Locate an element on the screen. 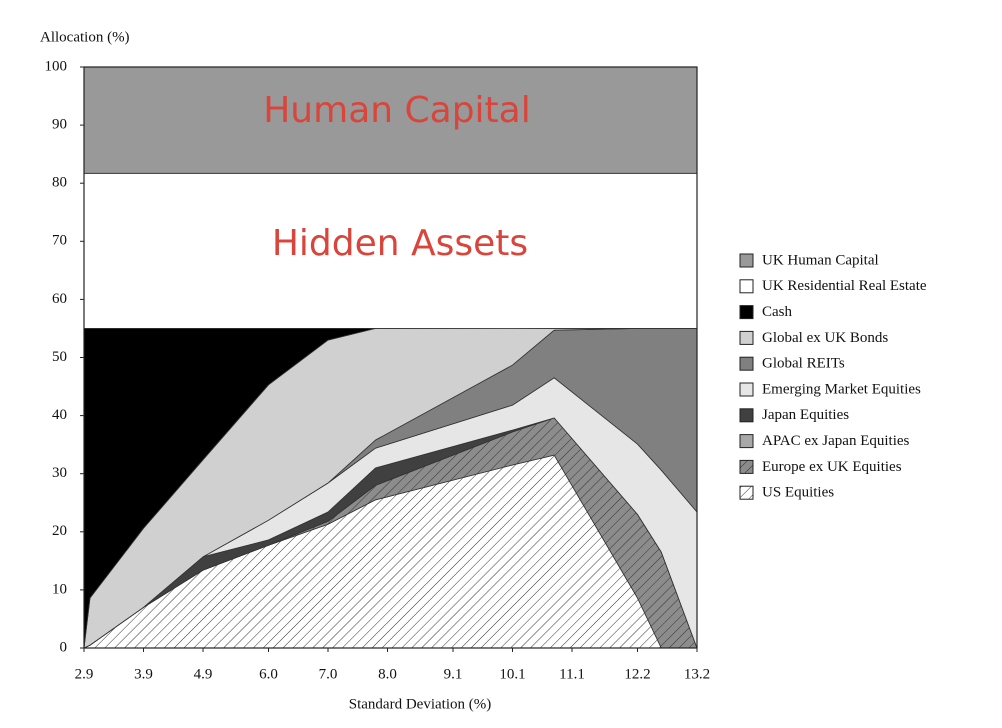  y-tick-label: 0 is located at coordinates (64, 647).